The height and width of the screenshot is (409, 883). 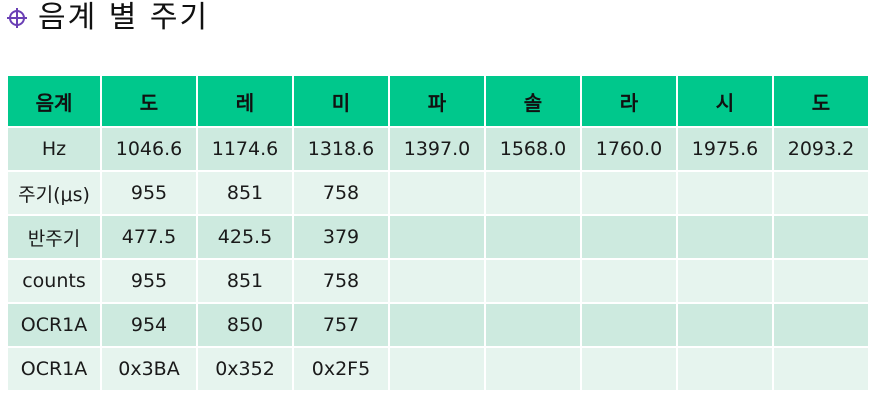 I want to click on header-cell-mi: 미, so click(x=341, y=101).